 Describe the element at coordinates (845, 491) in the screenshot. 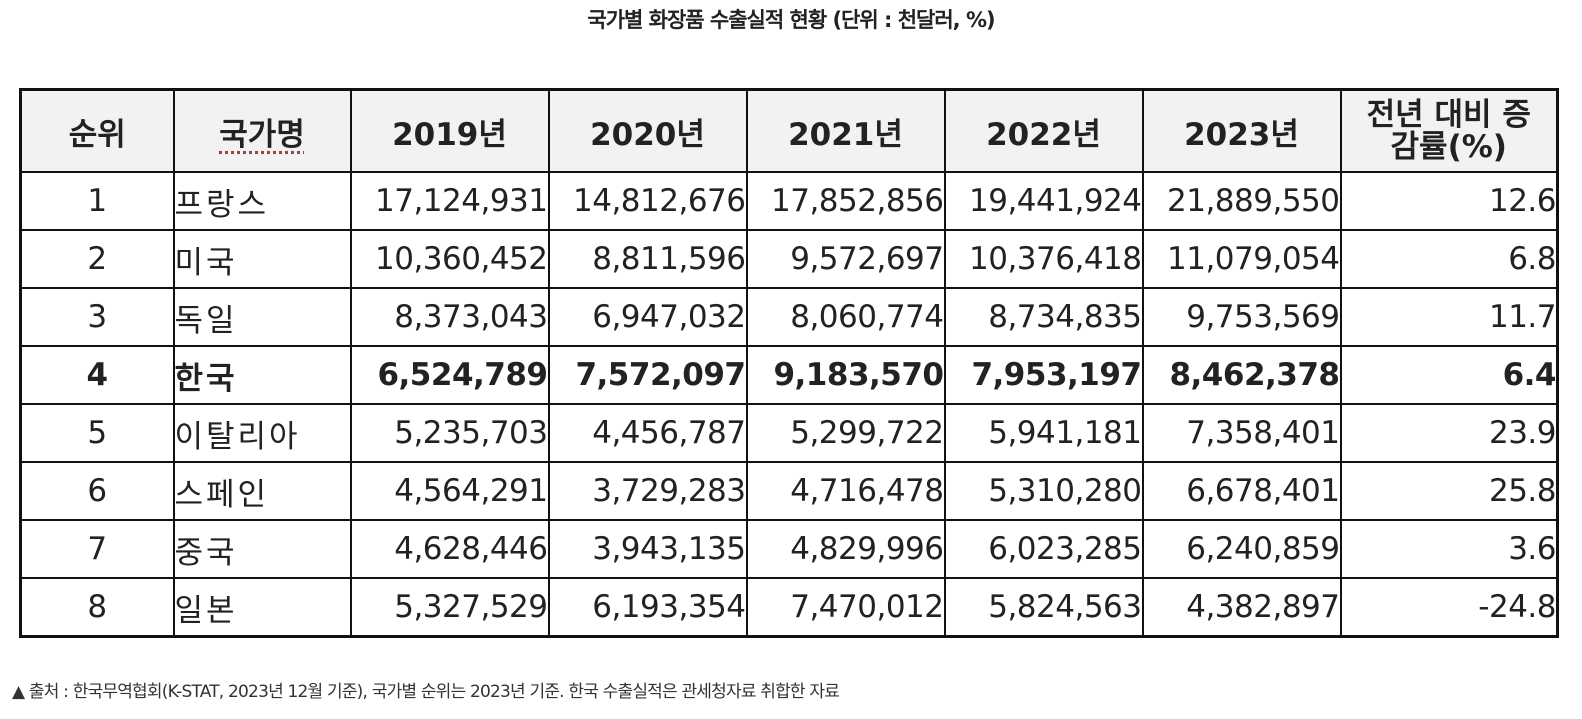

I see `cell-2021: 4,716,478` at that location.